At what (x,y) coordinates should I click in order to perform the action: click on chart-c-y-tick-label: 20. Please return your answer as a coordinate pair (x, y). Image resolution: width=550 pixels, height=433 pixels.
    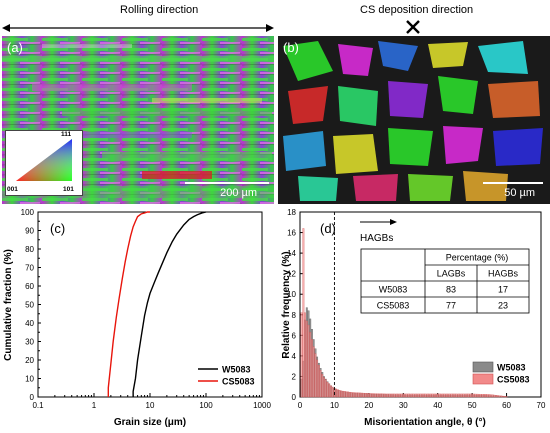
    Looking at the image, I should click on (29, 360).